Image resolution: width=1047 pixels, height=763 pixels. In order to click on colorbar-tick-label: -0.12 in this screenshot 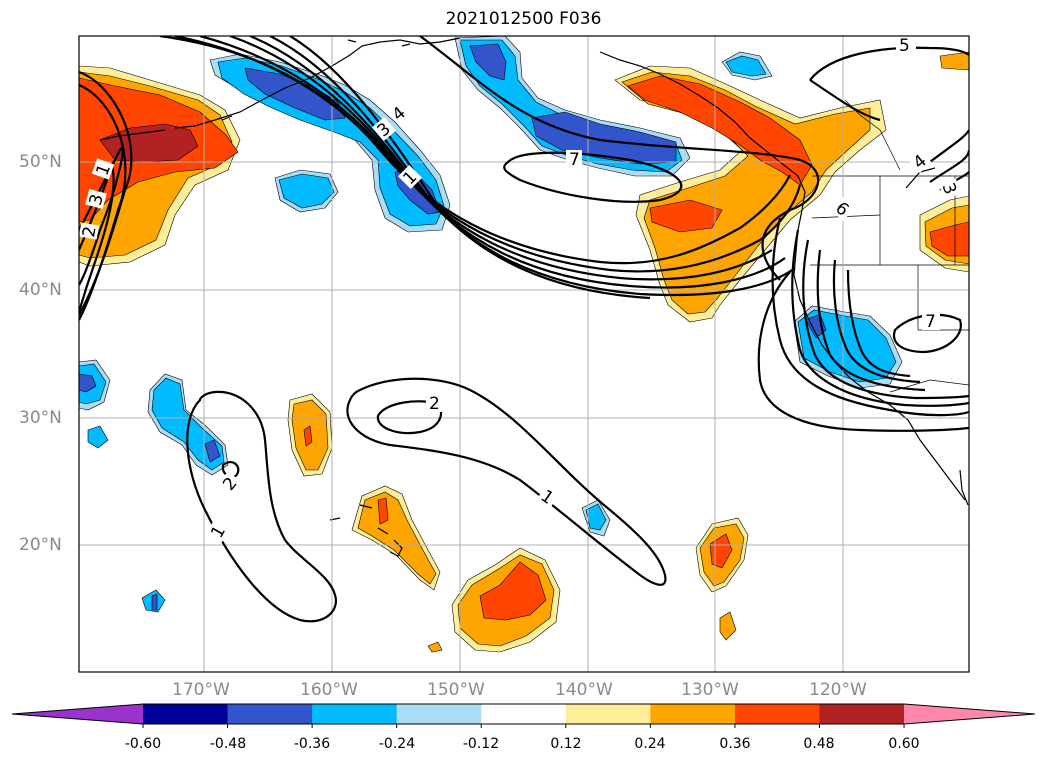, I will do `click(481, 744)`.